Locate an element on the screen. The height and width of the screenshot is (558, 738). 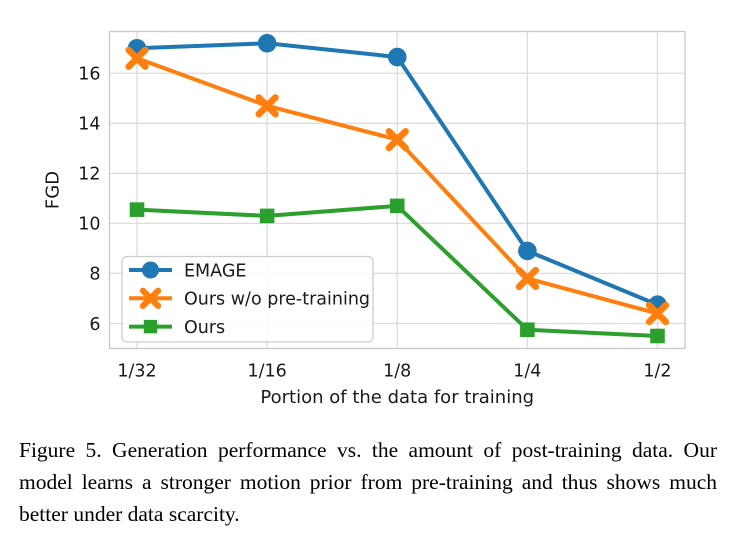
y-axis-label: FGD is located at coordinates (52, 190).